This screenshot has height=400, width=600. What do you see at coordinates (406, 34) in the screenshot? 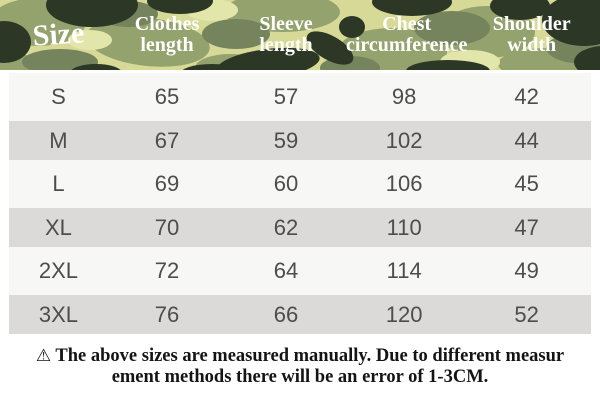
I see `column-header-chest-circumference: Chest circumference` at bounding box center [406, 34].